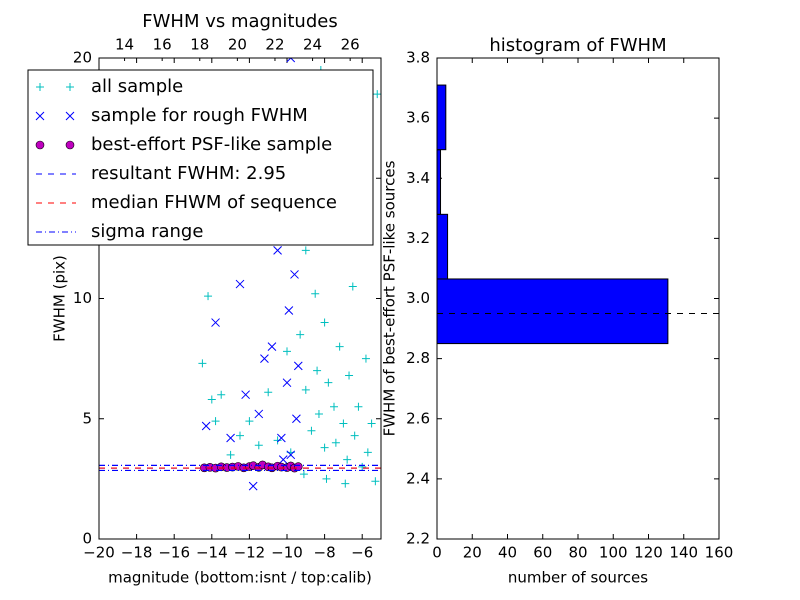 This screenshot has width=800, height=600. What do you see at coordinates (390, 298) in the screenshot?
I see `y-axis-label: FWHM of best-effort PSF-like sources` at bounding box center [390, 298].